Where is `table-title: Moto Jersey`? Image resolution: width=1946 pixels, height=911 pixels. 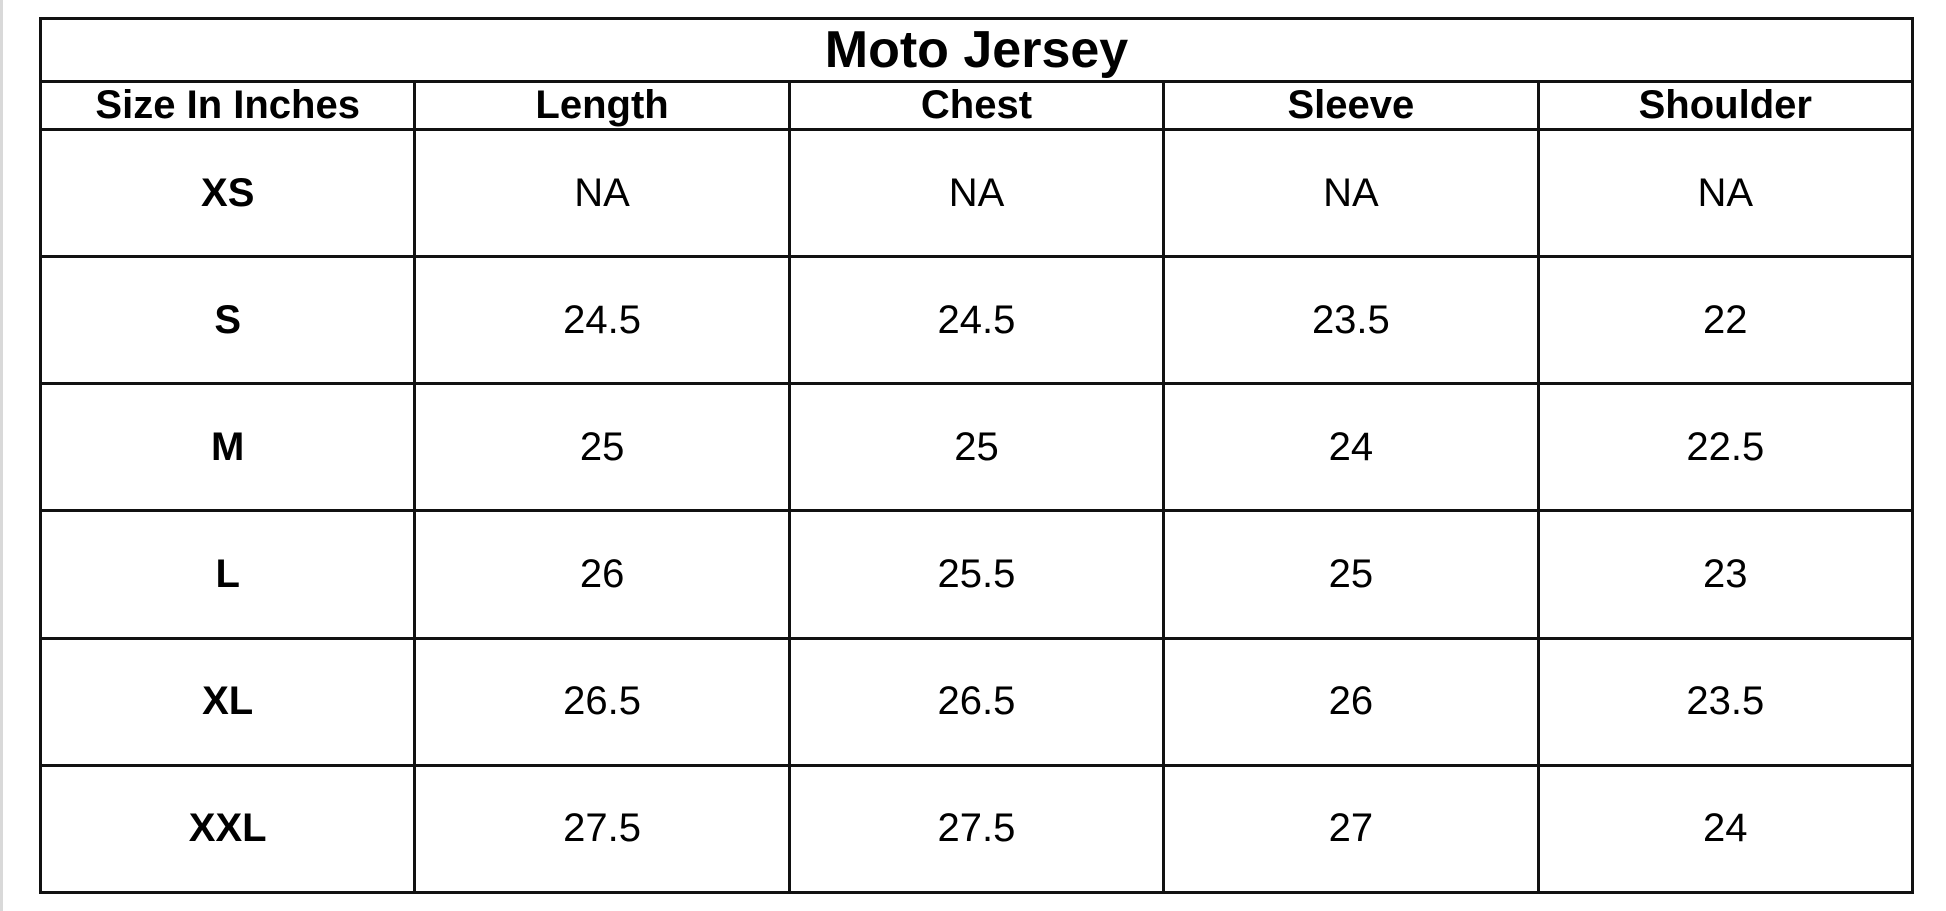 table-title: Moto Jersey is located at coordinates (976, 50).